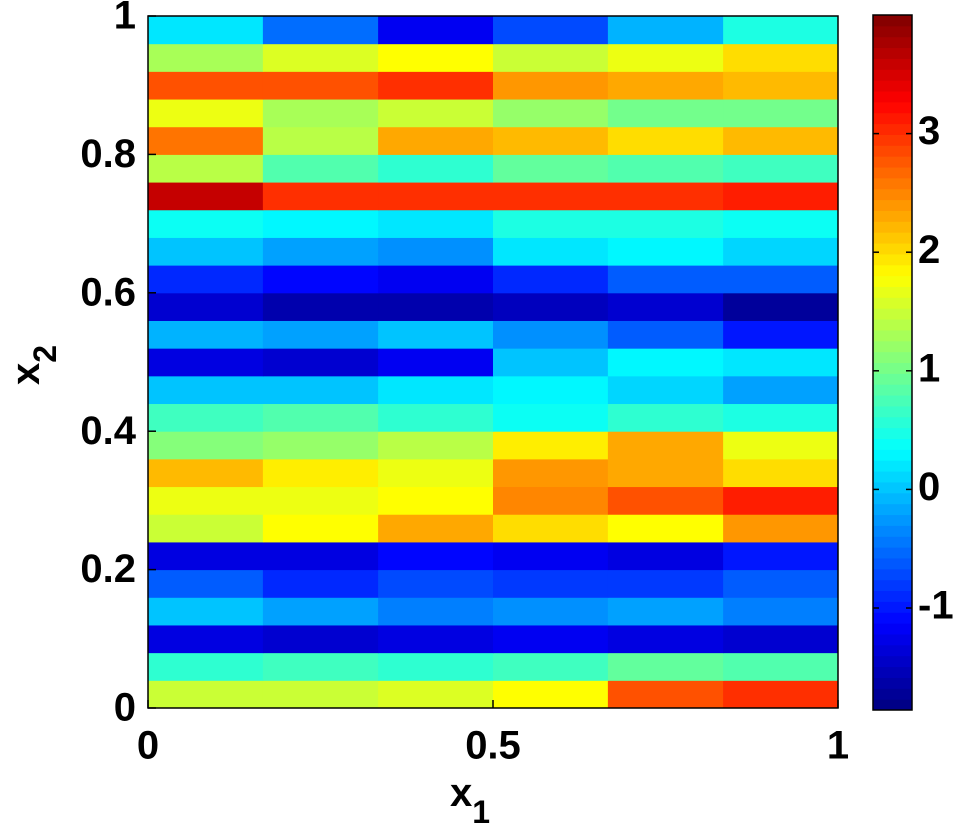  I want to click on x-axis-label: x1, so click(470, 801).